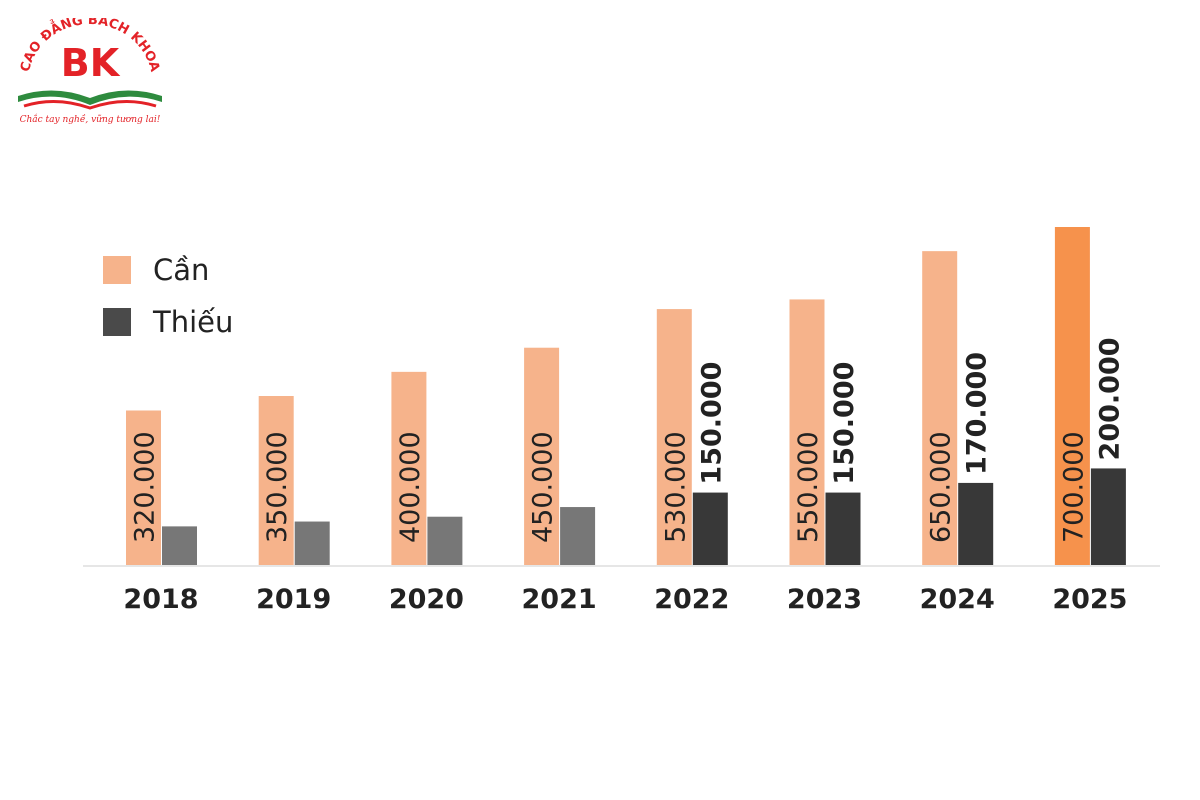  Describe the element at coordinates (1072, 396) in the screenshot. I see `bar-can-2025` at that location.